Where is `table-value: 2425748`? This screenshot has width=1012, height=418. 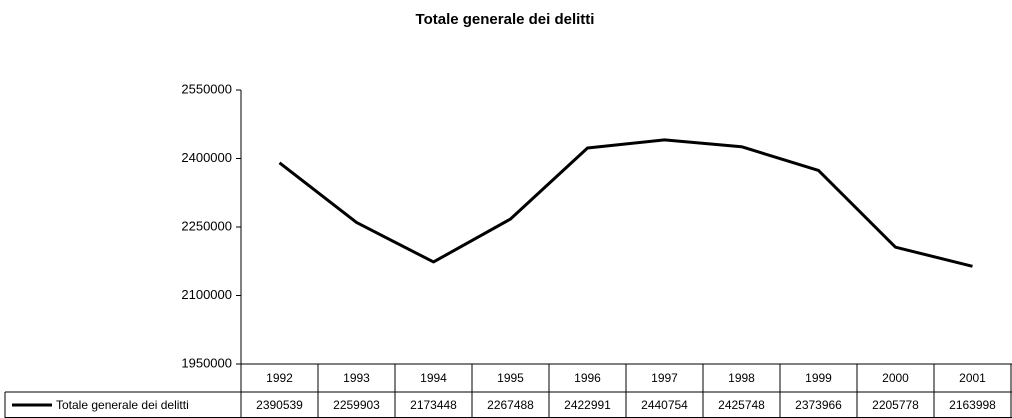
table-value: 2425748 is located at coordinates (741, 405).